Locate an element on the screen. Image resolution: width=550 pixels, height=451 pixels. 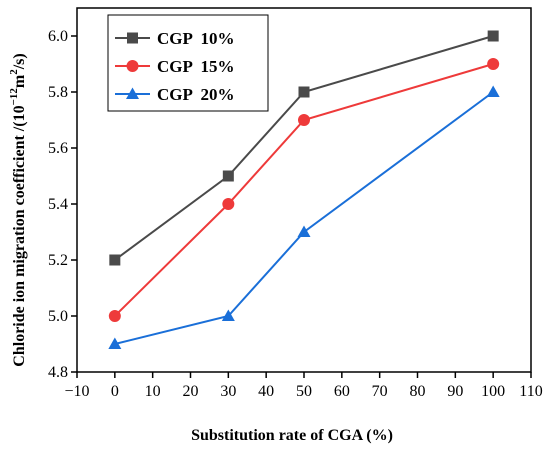
x-tick-label: 60 is located at coordinates (342, 391).